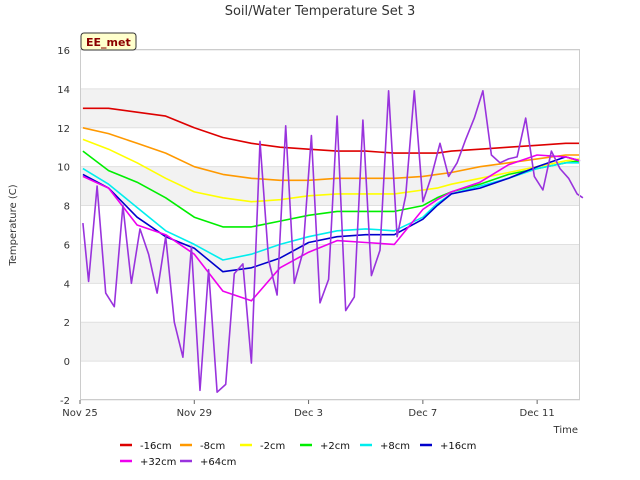 The height and width of the screenshot is (480, 640). Describe the element at coordinates (565, 430) in the screenshot. I see `x-axis-label: Time` at that location.